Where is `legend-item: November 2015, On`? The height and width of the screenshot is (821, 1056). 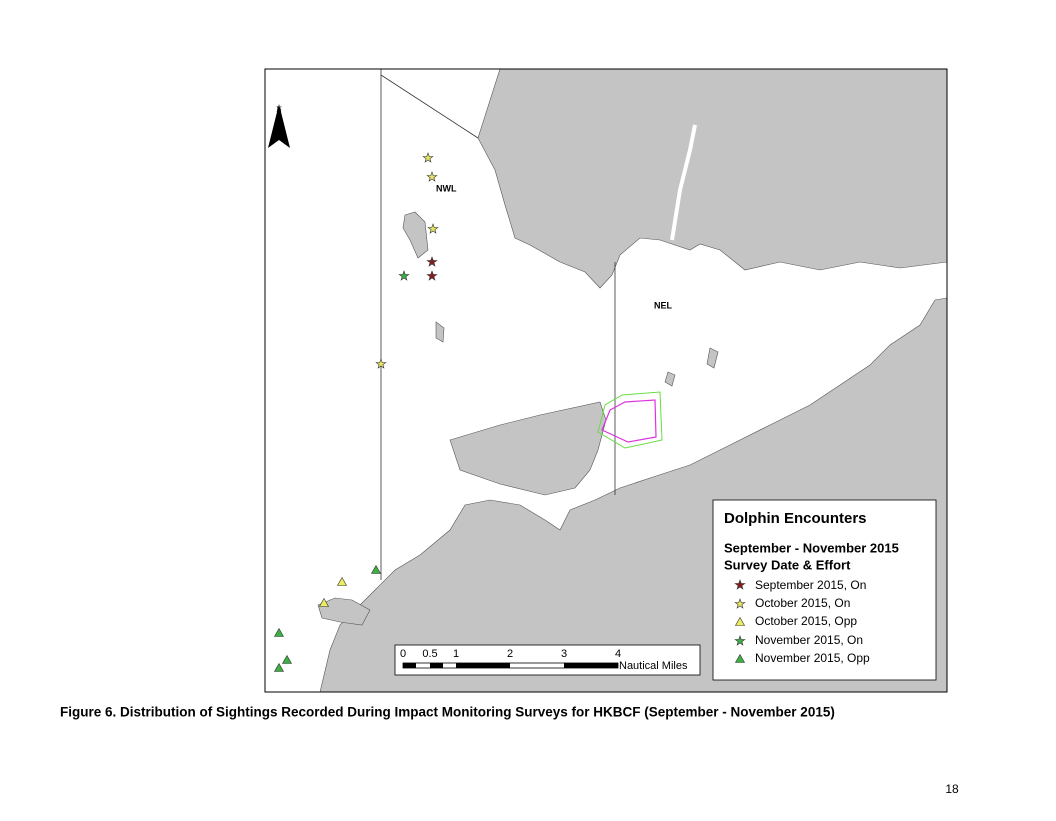
legend-item: November 2015, On is located at coordinates (809, 640).